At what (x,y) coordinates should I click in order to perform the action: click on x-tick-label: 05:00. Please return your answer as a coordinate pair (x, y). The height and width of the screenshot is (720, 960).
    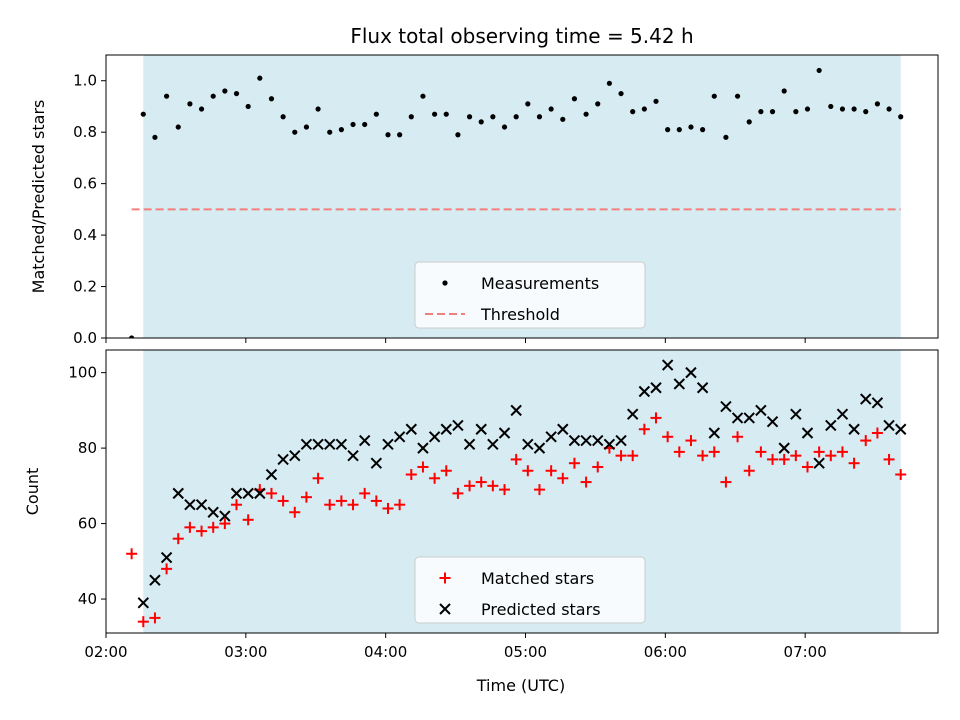
    Looking at the image, I should click on (525, 652).